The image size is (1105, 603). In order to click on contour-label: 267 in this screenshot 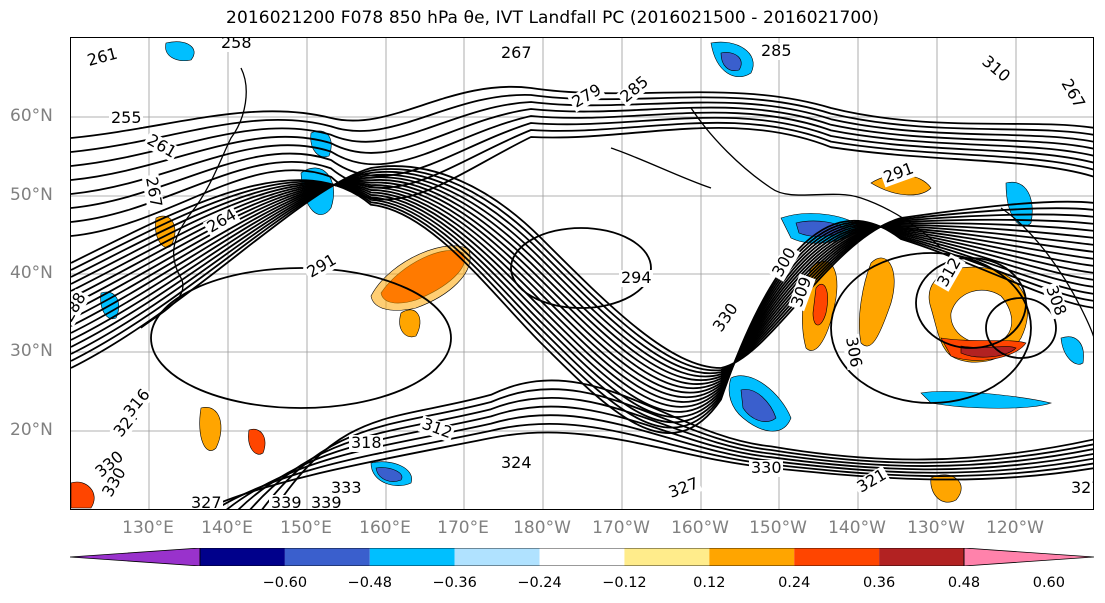, I will do `click(516, 52)`.